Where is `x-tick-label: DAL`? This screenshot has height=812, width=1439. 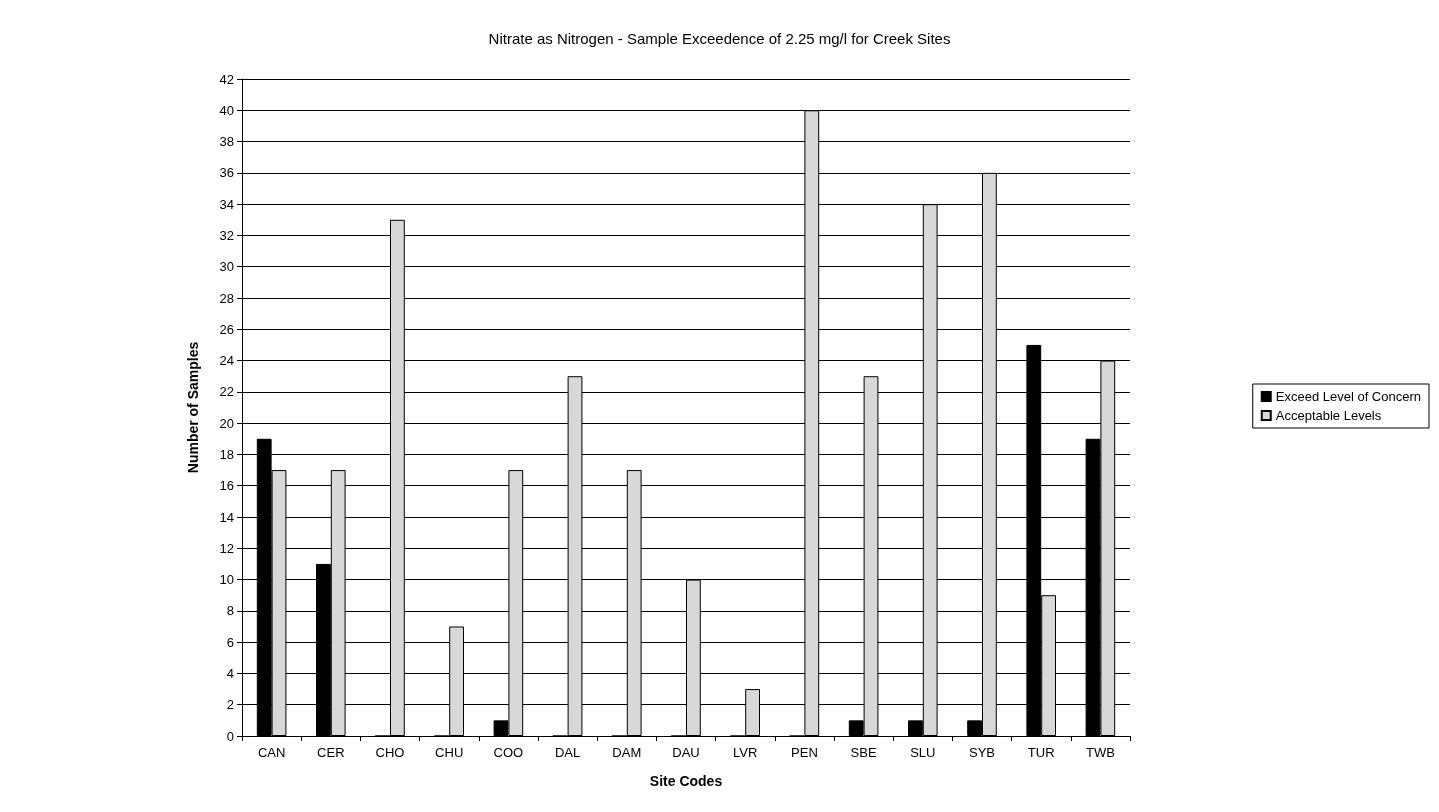
x-tick-label: DAL is located at coordinates (567, 752).